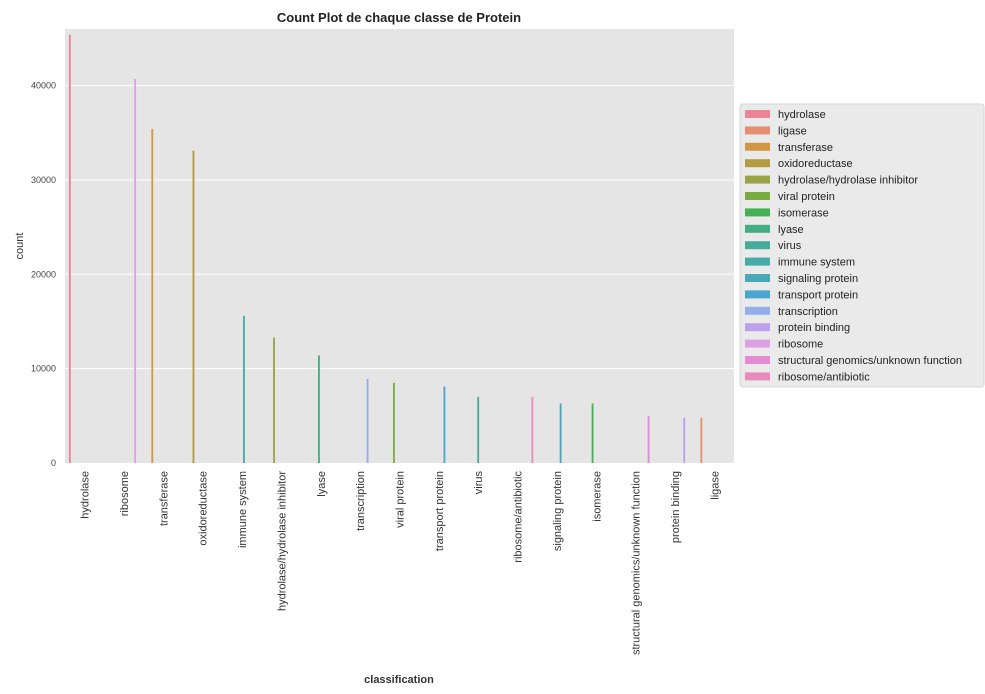  What do you see at coordinates (125, 493) in the screenshot?
I see `x-tick-label: ribosome` at bounding box center [125, 493].